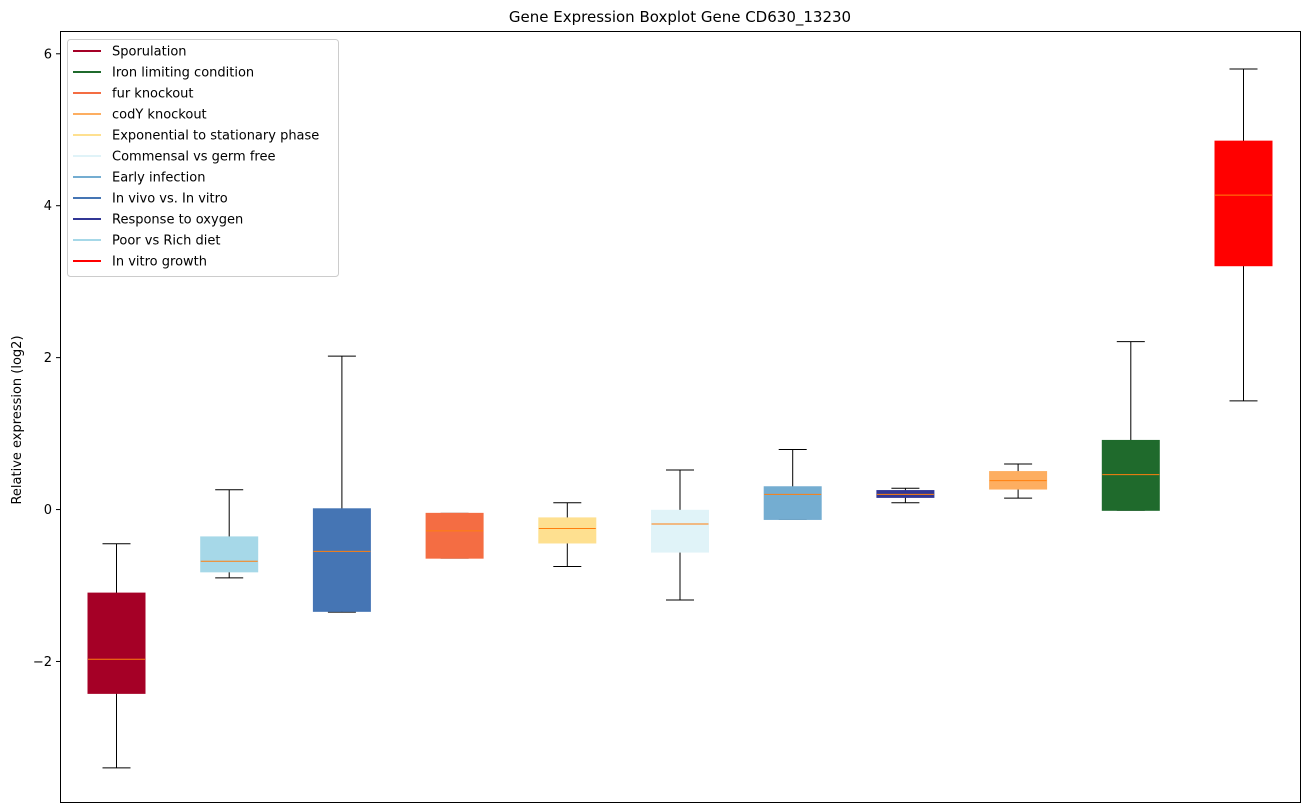 The image size is (1309, 812). What do you see at coordinates (149, 52) in the screenshot?
I see `legend-label: Sporulation` at bounding box center [149, 52].